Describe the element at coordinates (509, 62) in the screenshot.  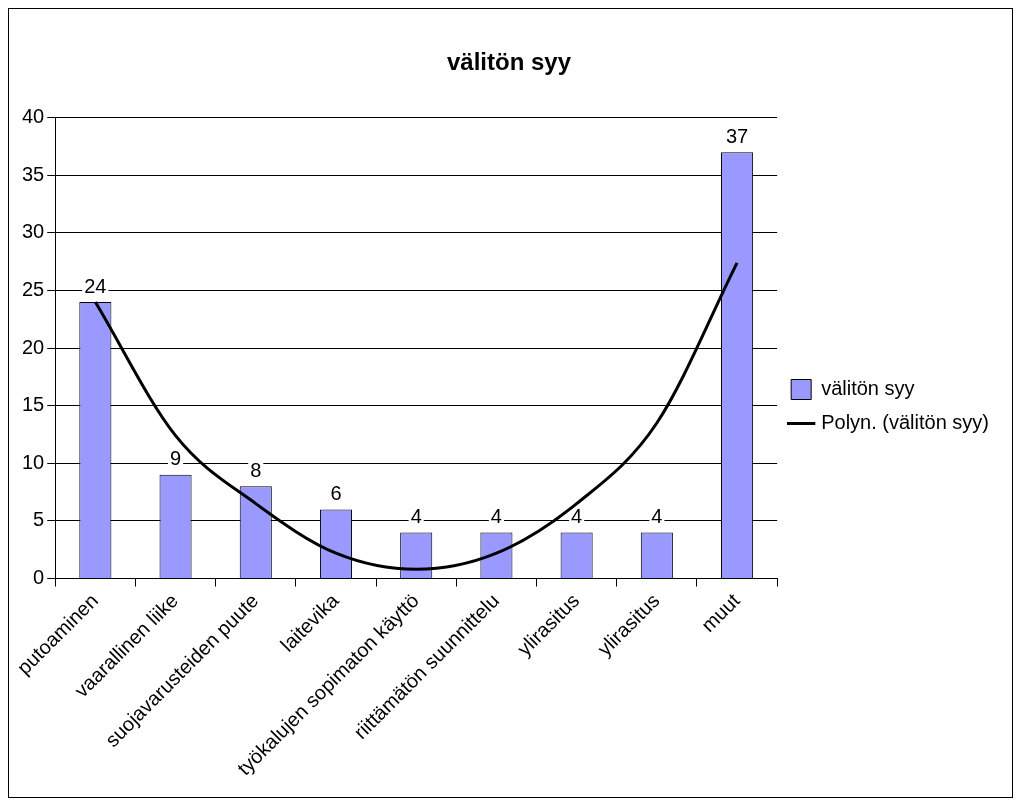
I see `chart-title: välitön syy` at that location.